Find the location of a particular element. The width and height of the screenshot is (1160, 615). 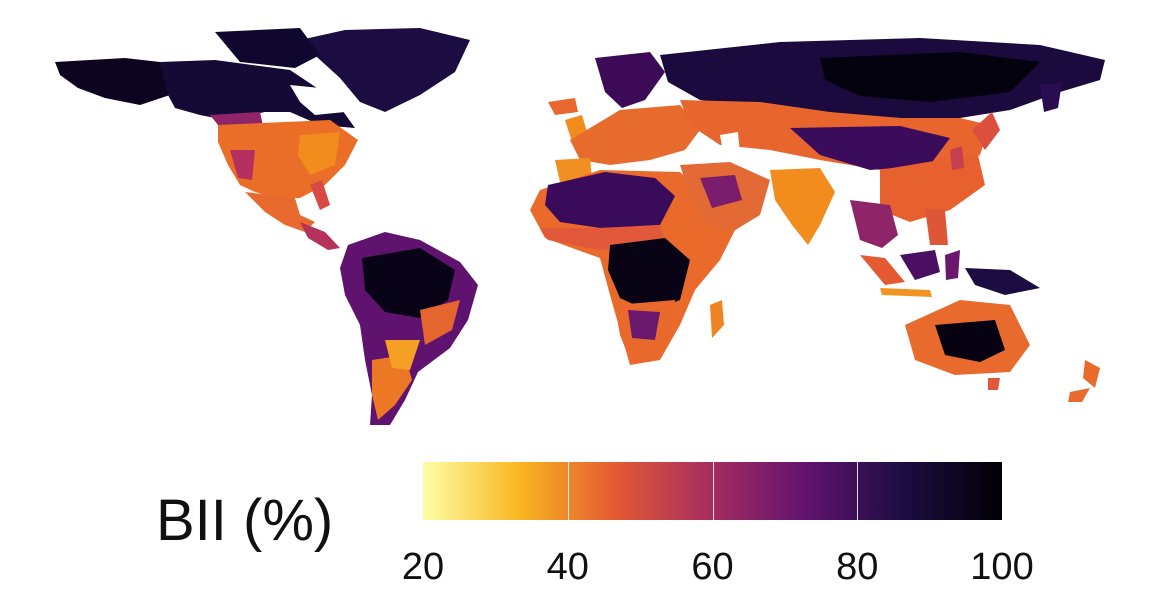

congo is located at coordinates (649, 275).